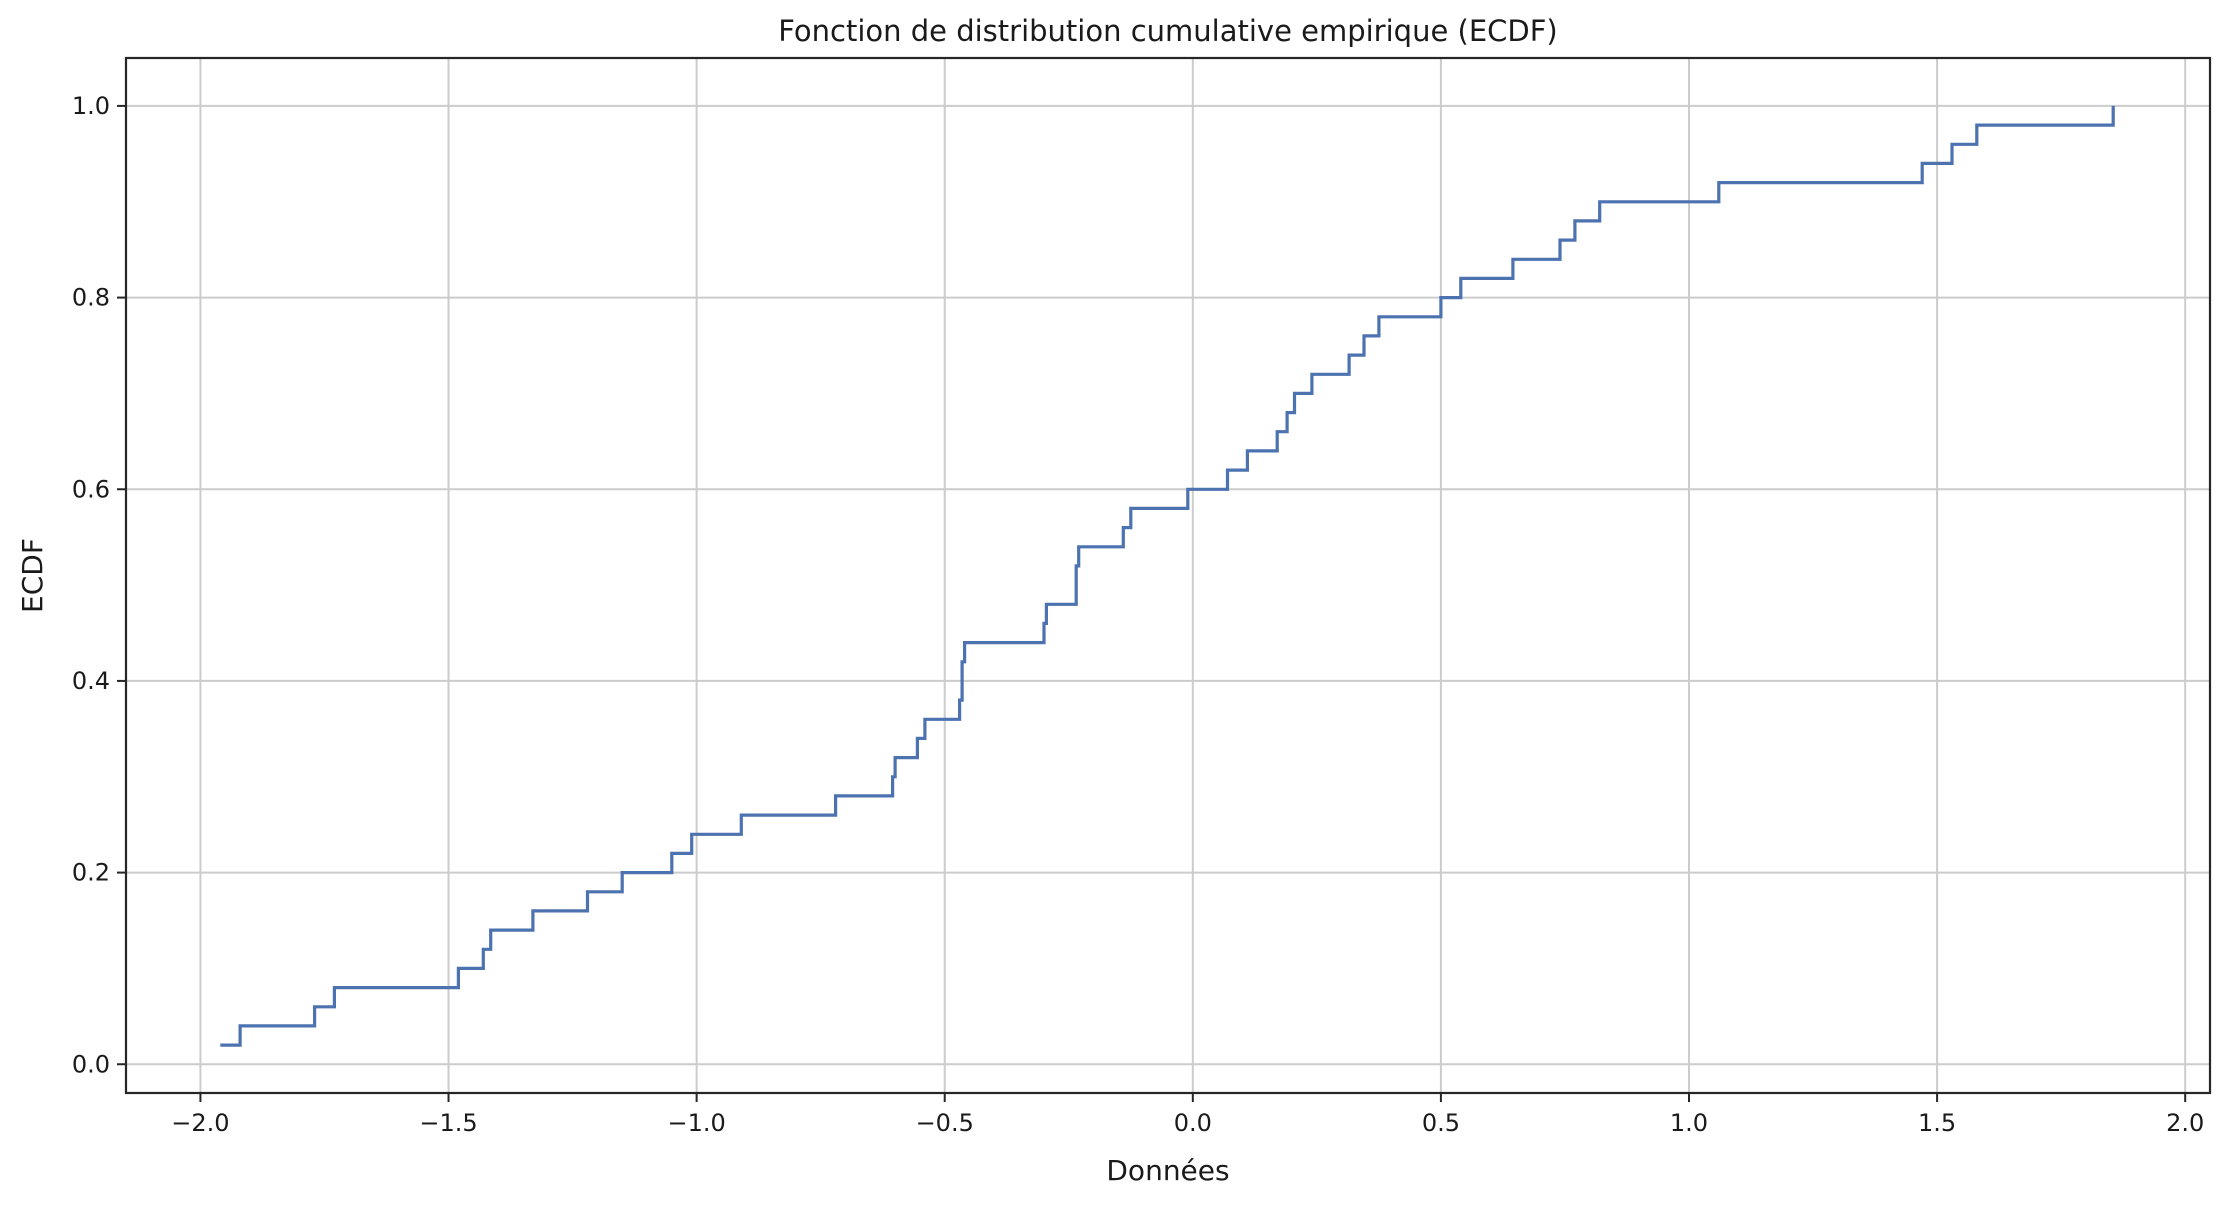  What do you see at coordinates (99, 585) in the screenshot?
I see `y-axis-ticks: 0.0 0.2 0.4 0.6 0.8 1.0` at bounding box center [99, 585].